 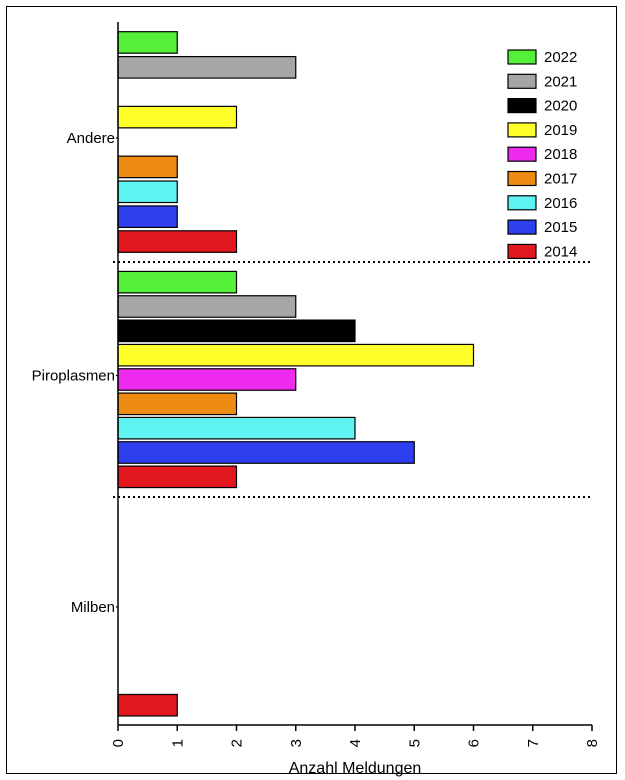 I want to click on bar-andere-2022, so click(x=147, y=42).